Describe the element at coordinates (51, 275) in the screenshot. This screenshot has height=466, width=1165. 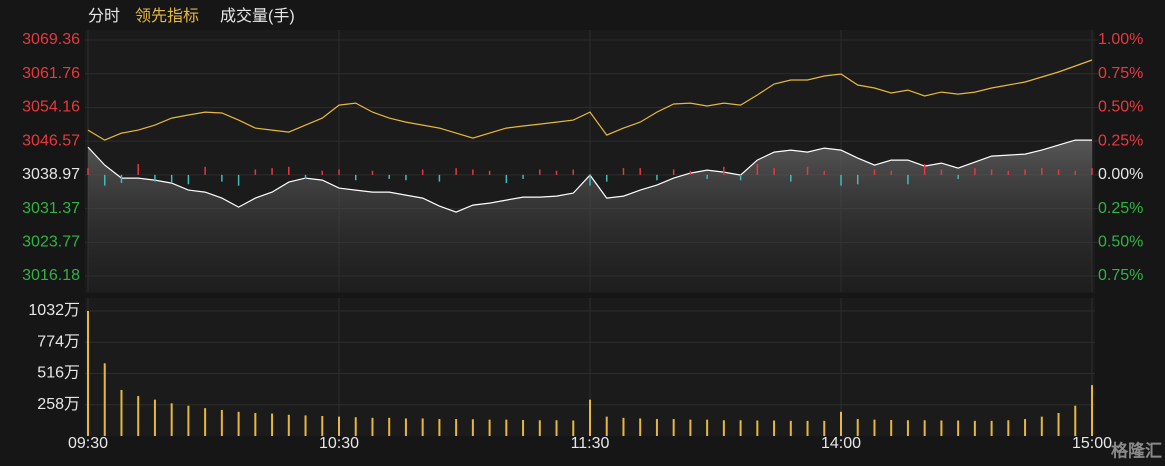
I see `y-tick-label: 3016.18` at that location.